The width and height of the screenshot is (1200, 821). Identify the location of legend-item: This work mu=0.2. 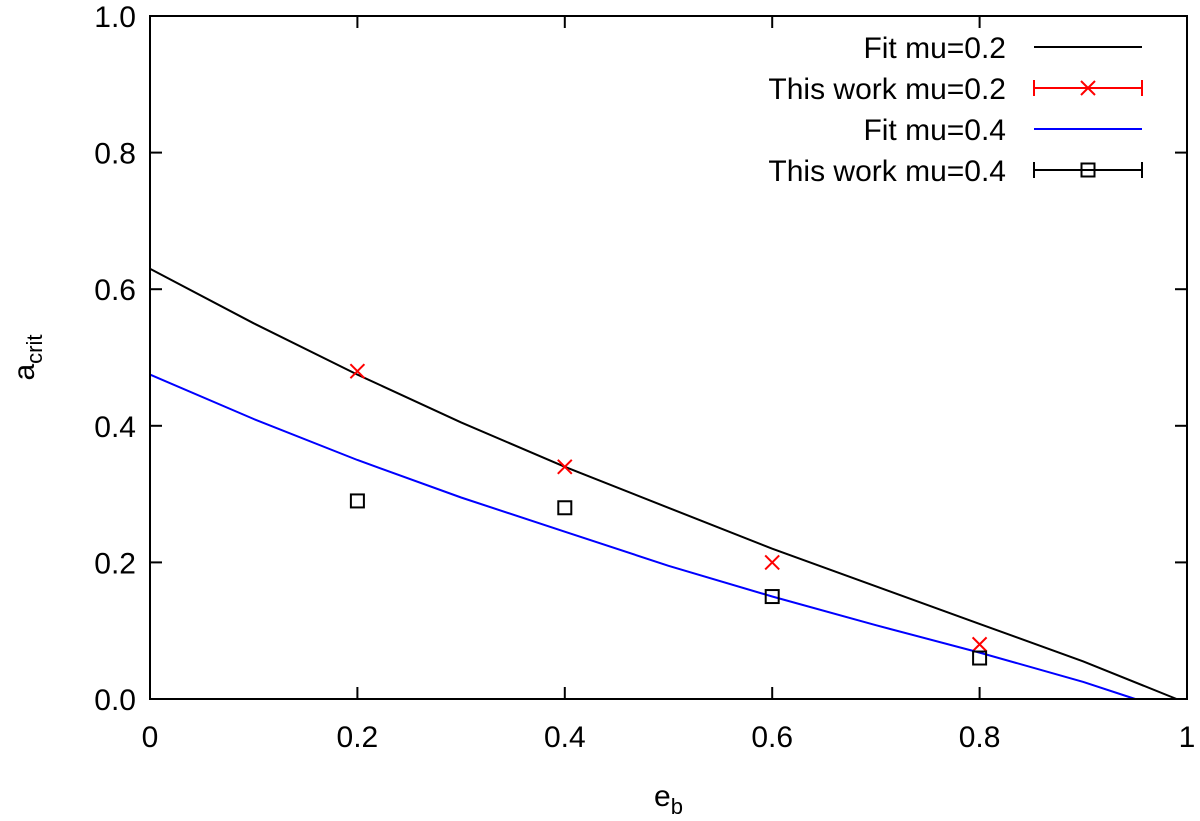
(955, 89).